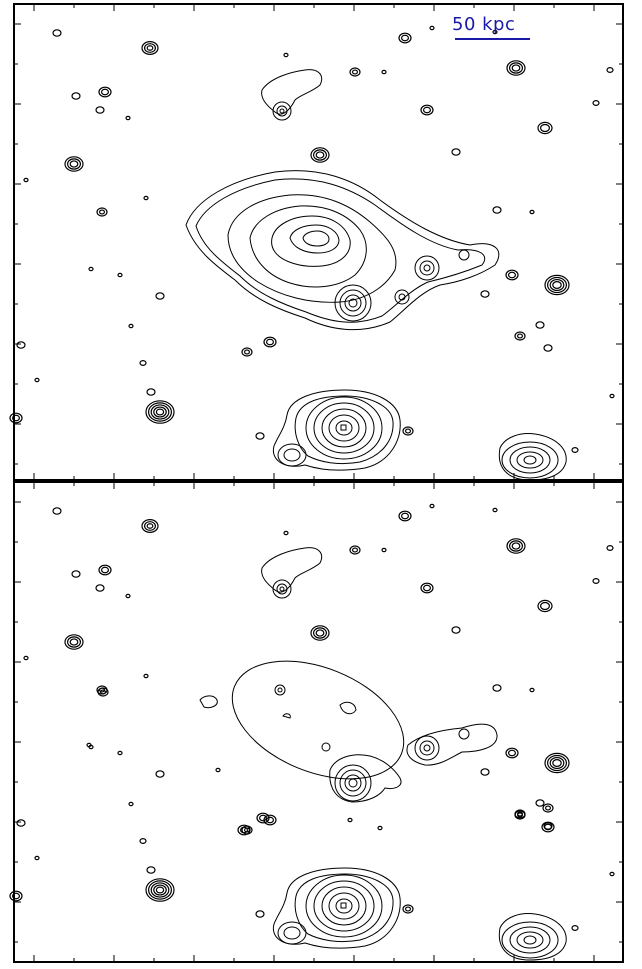  Describe the element at coordinates (452, 744) in the screenshot. I see `tail-object-contours` at that location.